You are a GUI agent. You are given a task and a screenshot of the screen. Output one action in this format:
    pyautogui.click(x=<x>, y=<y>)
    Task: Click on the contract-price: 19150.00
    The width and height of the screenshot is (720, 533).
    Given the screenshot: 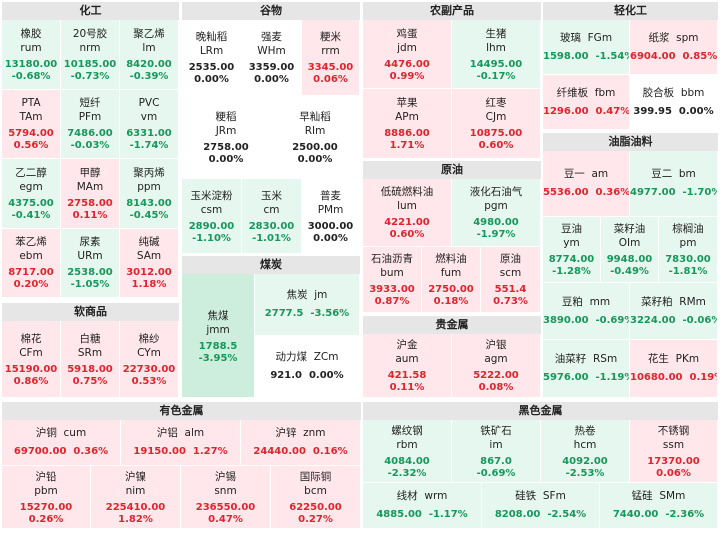 What is the action you would take?
    pyautogui.click(x=159, y=451)
    